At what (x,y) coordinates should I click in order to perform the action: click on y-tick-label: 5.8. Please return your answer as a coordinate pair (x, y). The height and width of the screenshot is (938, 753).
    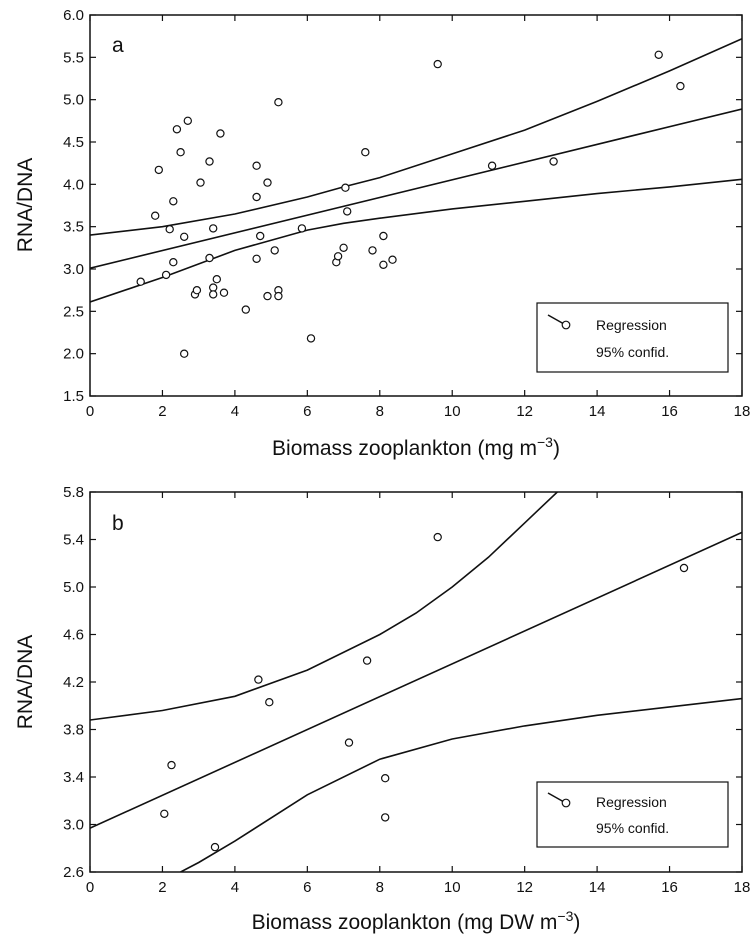
    Looking at the image, I should click on (73, 492).